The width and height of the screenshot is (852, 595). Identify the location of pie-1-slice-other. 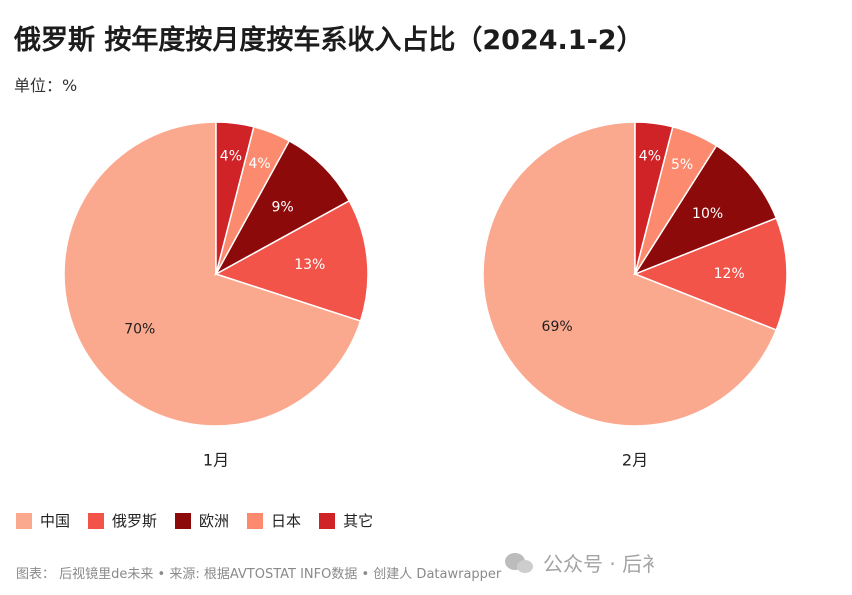
(235, 198).